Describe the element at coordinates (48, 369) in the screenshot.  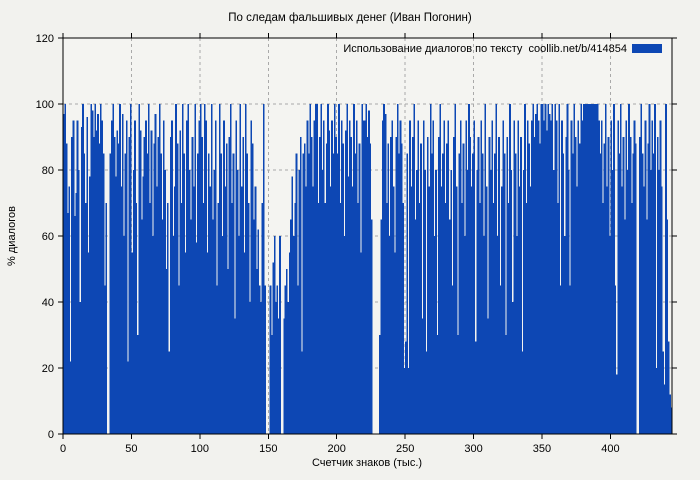
I see `y-tick-label: 20` at that location.